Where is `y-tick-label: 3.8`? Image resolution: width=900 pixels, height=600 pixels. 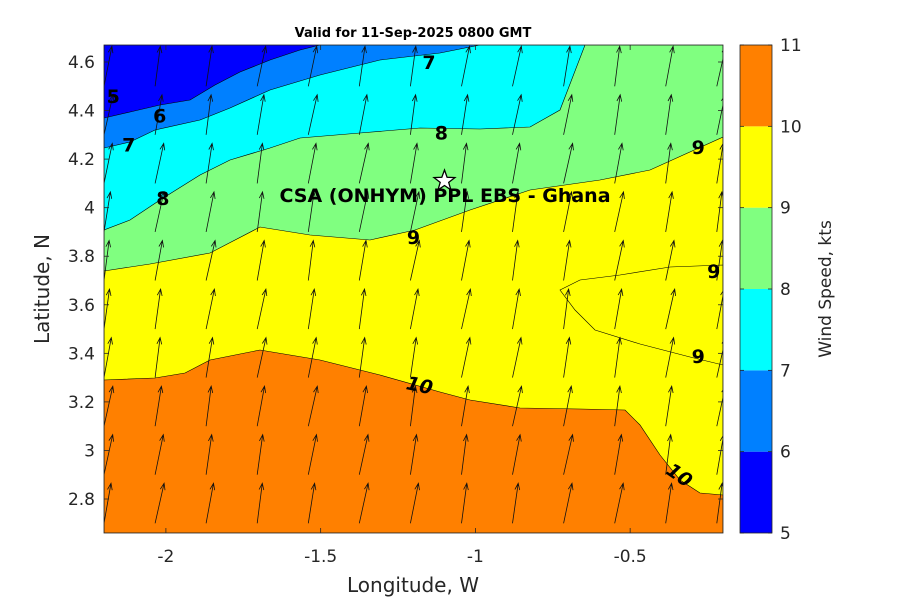 y-tick-label: 3.8 is located at coordinates (81, 257).